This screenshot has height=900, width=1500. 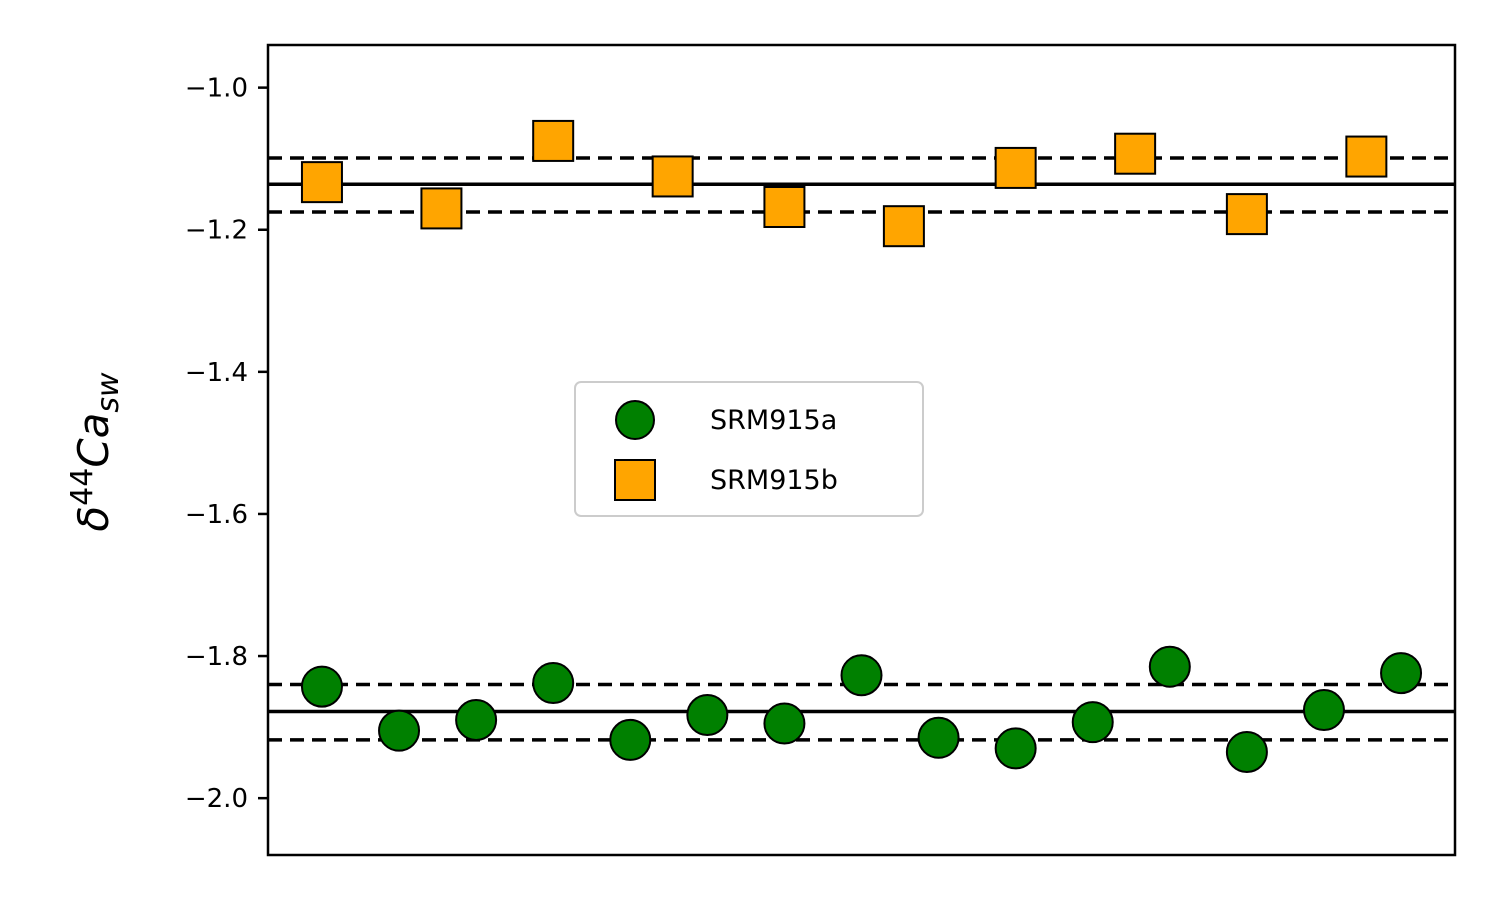 What do you see at coordinates (95, 452) in the screenshot?
I see `y-axis-label: δ44Casw` at bounding box center [95, 452].